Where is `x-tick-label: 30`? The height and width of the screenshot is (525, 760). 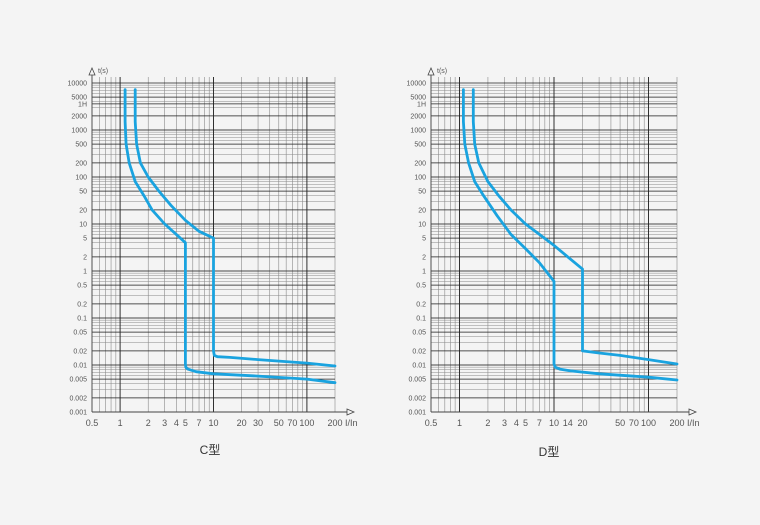 x-tick-label: 30 is located at coordinates (258, 423).